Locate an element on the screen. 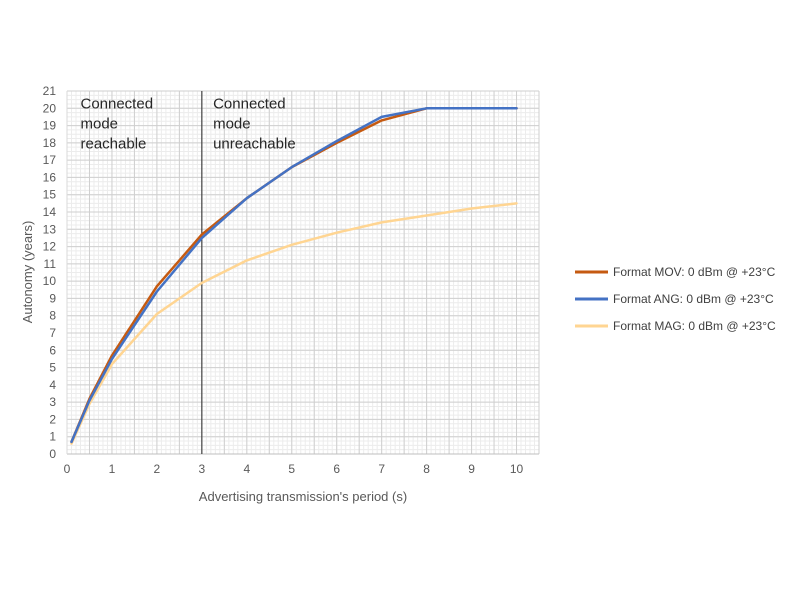 The image size is (800, 600). legend-item-mag: Format MAG: 0 dBm @ +23°C is located at coordinates (675, 326).